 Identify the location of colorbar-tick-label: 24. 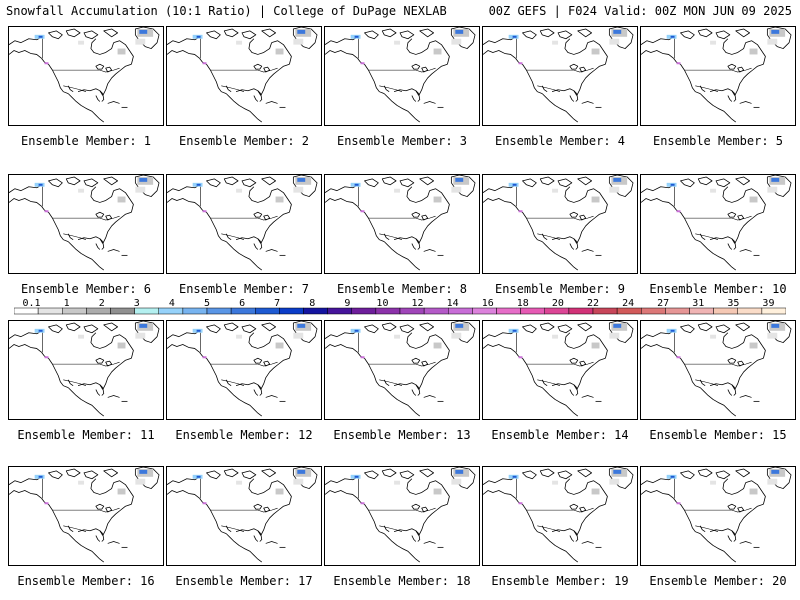
(628, 303).